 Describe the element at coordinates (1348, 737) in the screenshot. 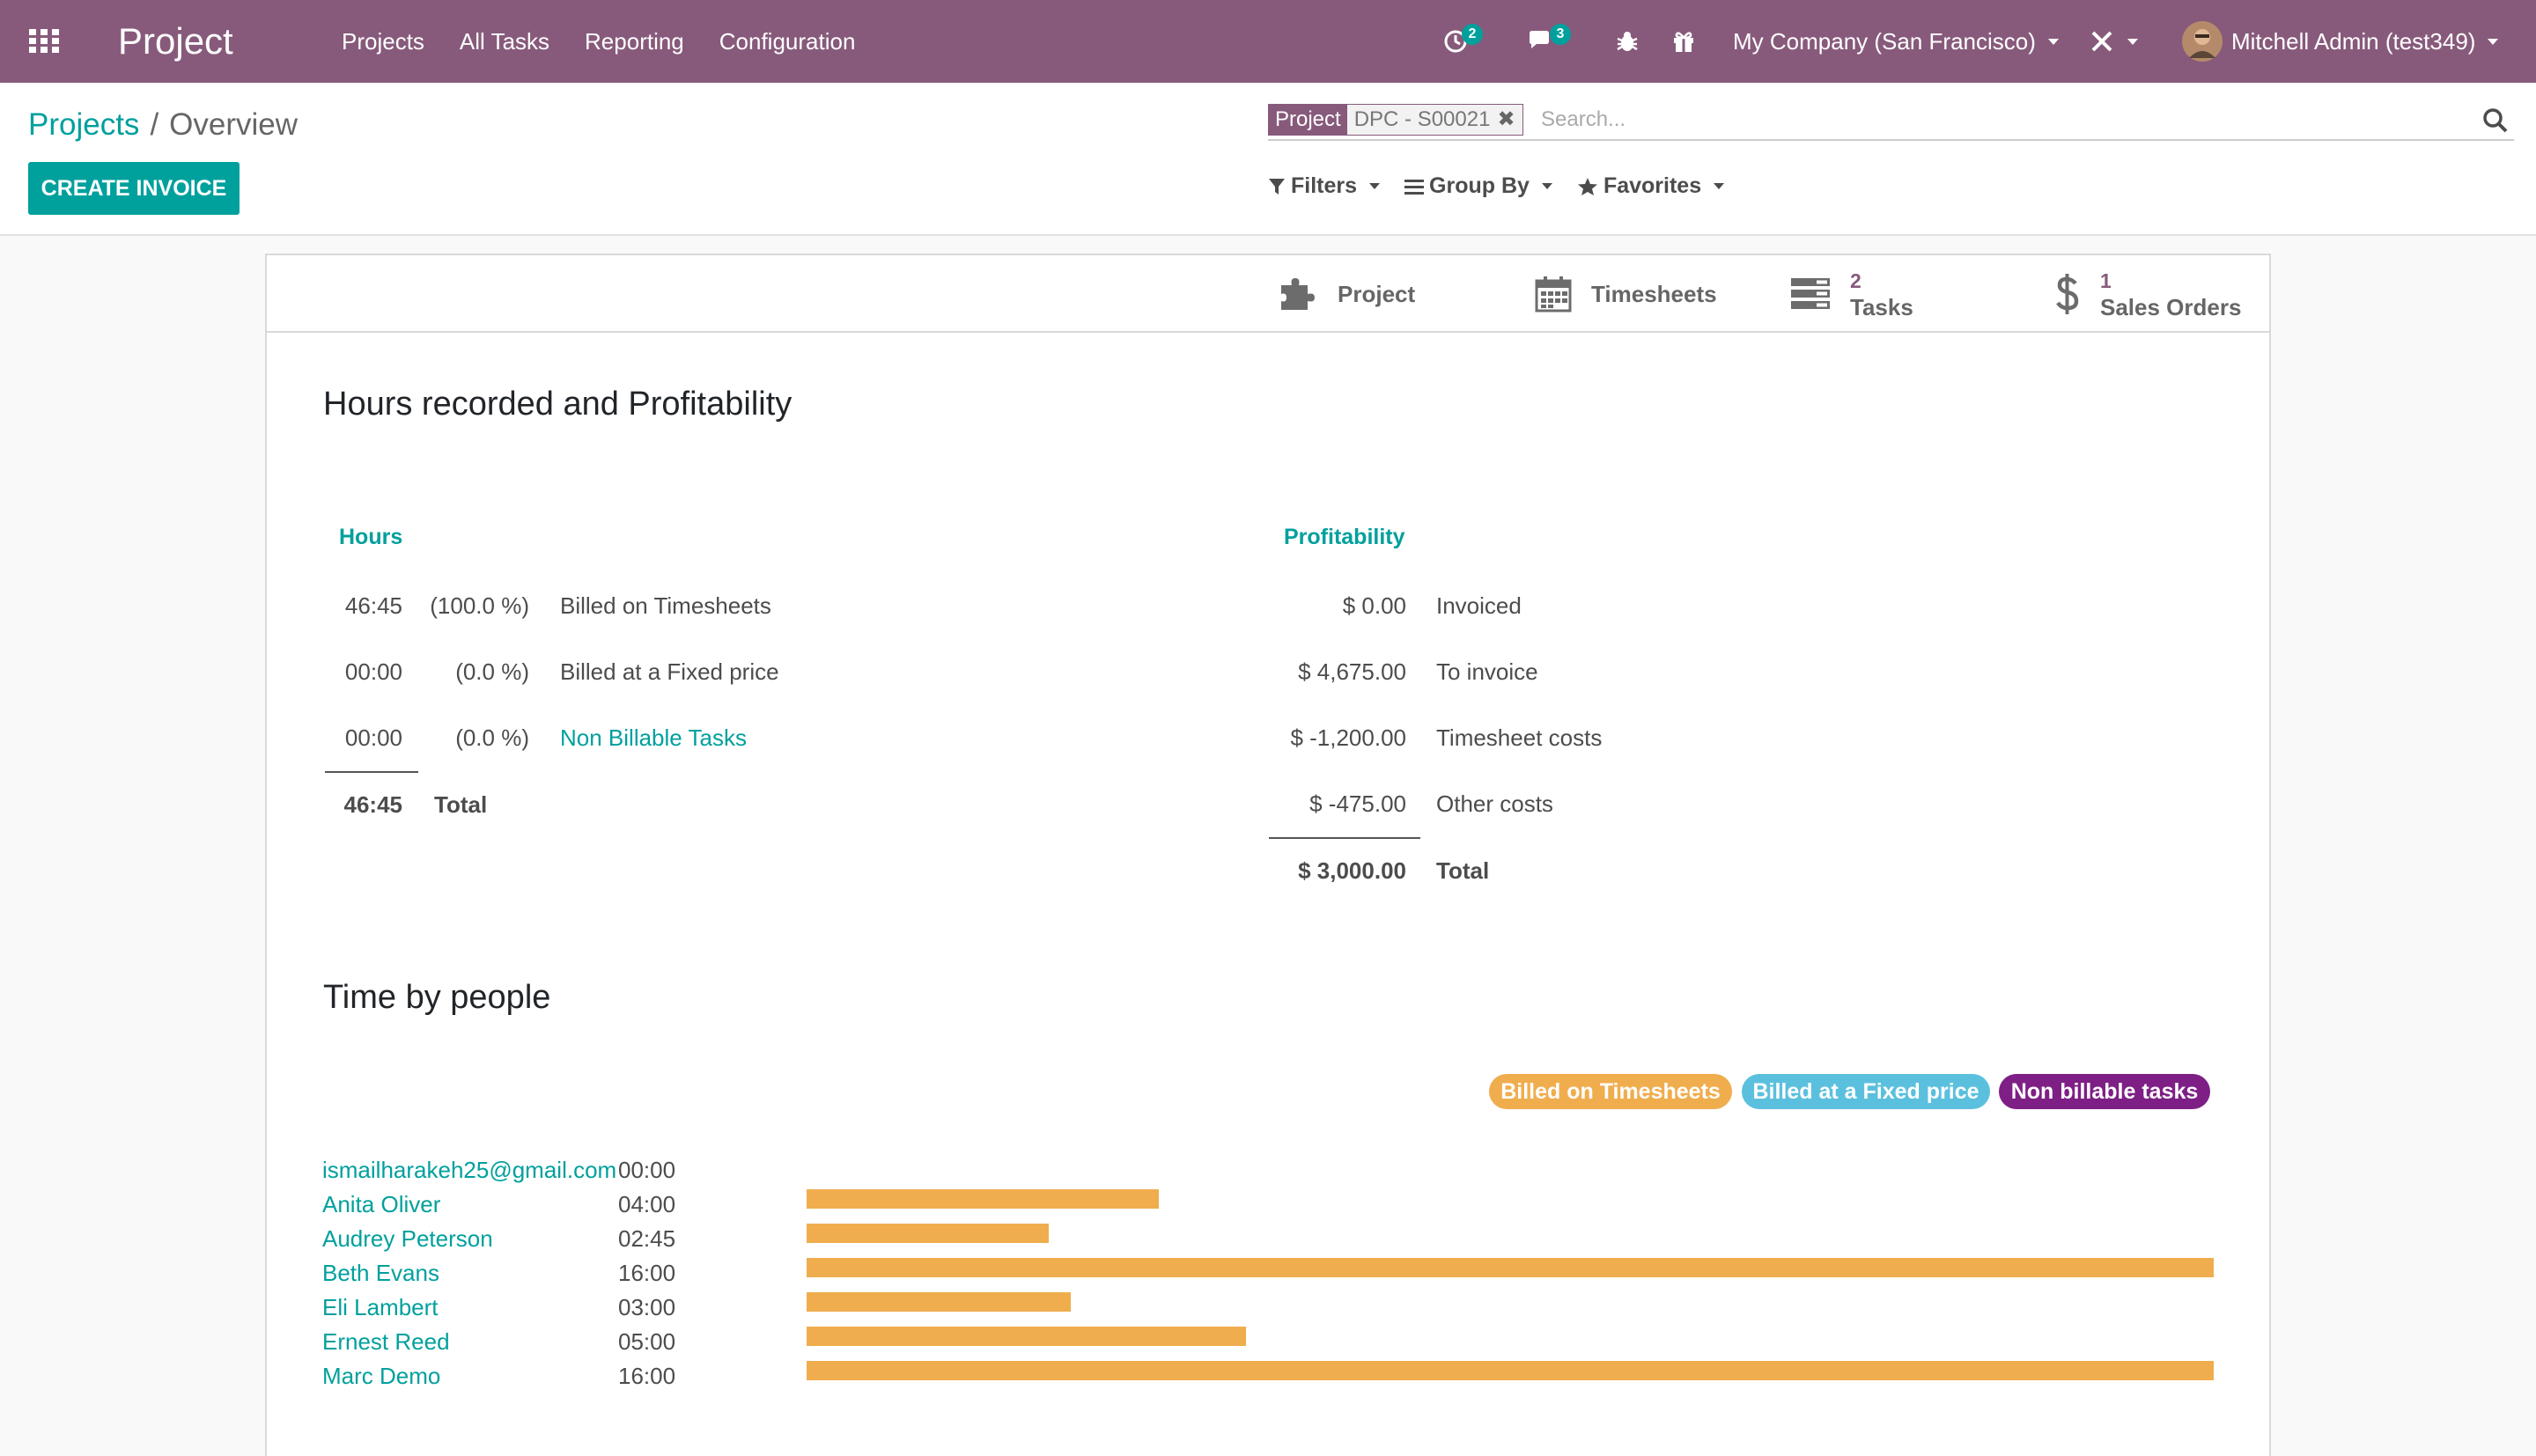

I see `profitability-amount: $ -1,200.00` at that location.